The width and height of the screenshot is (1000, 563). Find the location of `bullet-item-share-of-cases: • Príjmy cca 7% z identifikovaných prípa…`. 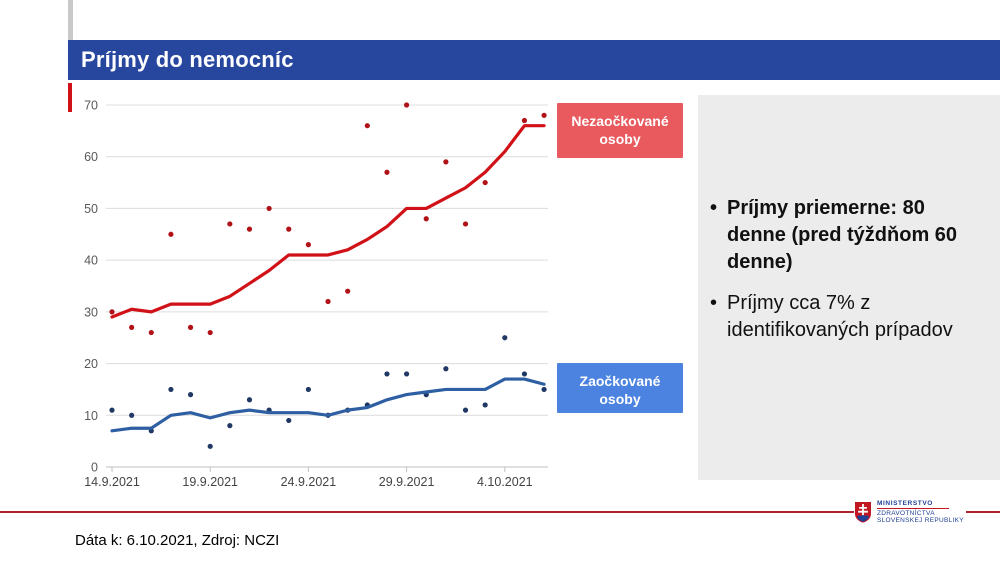

bullet-item-share-of-cases: • Príjmy cca 7% z identifikovaných prípa… is located at coordinates (841, 317).